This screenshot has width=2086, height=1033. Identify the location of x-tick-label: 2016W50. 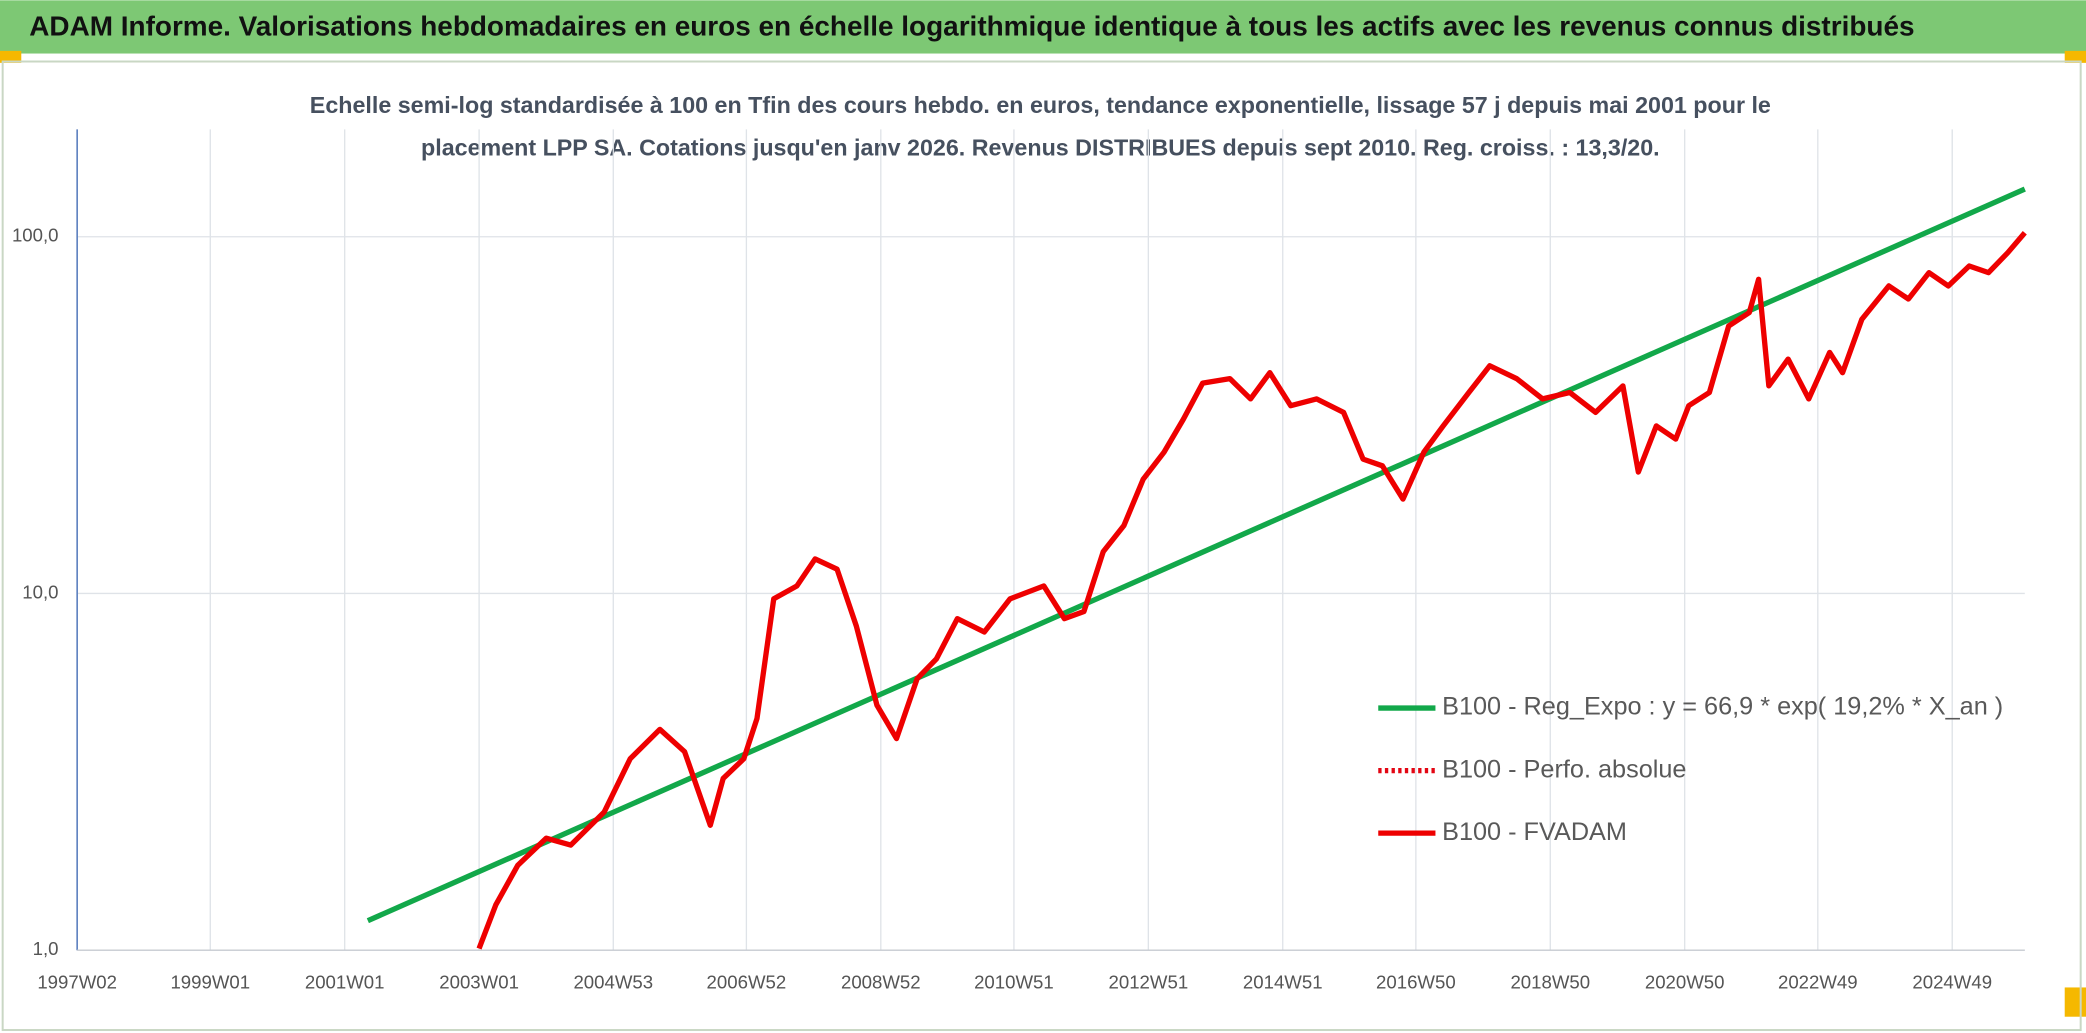
(1416, 981).